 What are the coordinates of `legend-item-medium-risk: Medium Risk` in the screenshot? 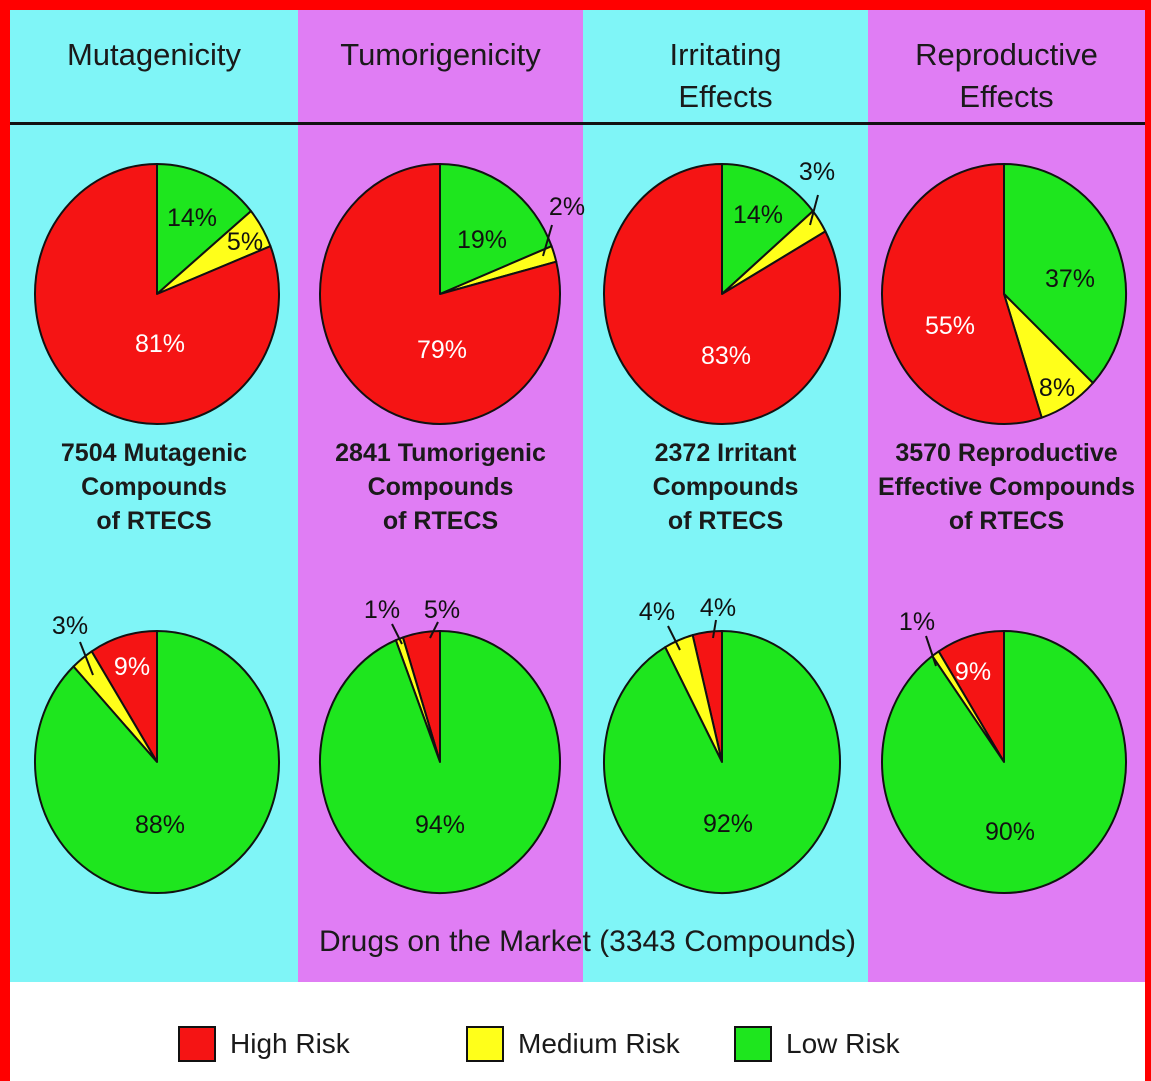 It's located at (573, 1044).